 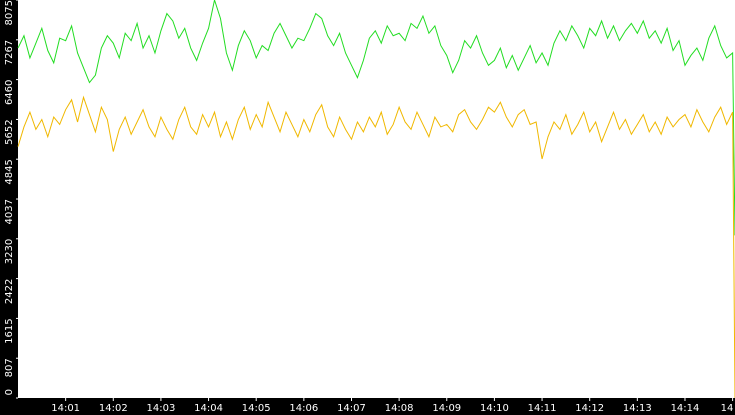 I want to click on y-tick-label: 4845, so click(x=9, y=171).